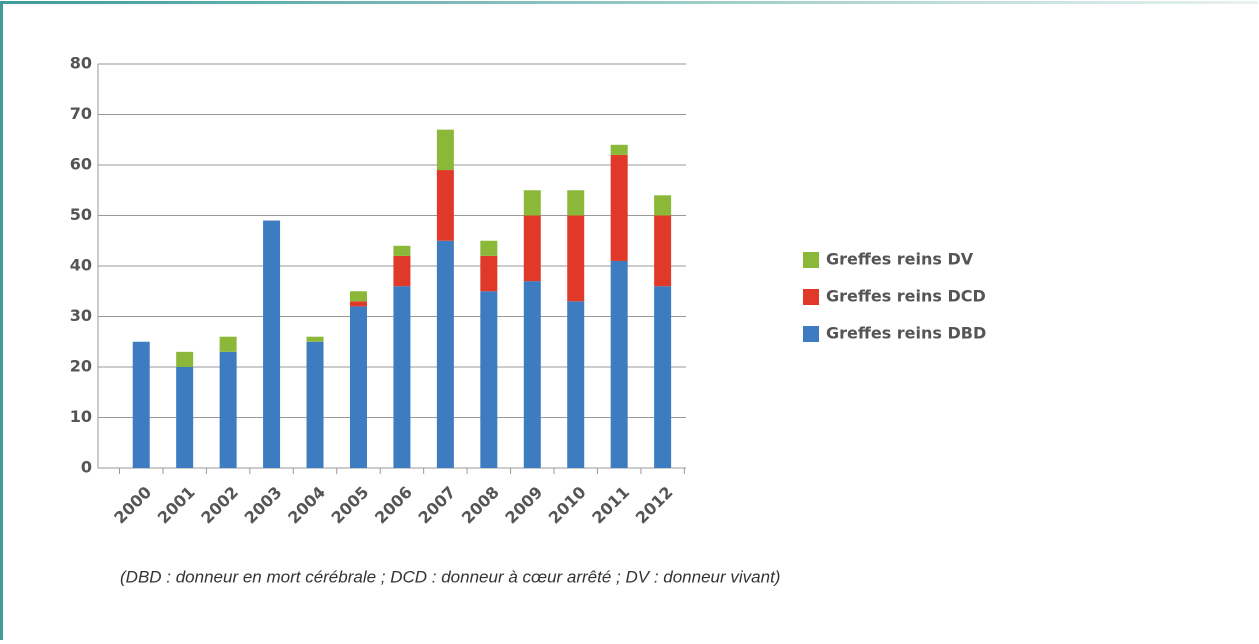 The image size is (1259, 644). I want to click on y-tick-label: 80, so click(81, 63).